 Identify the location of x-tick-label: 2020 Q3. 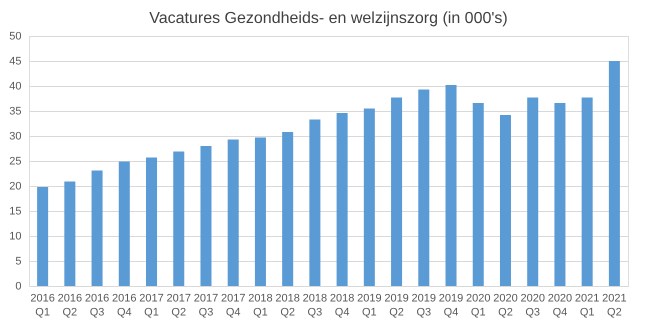
(532, 305).